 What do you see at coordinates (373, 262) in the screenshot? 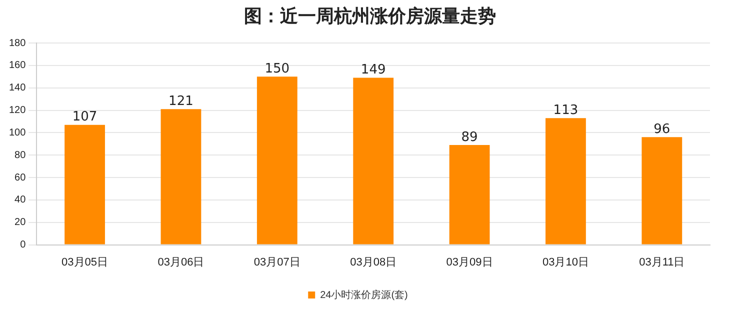
I see `x-tick-label: 03月08日` at bounding box center [373, 262].